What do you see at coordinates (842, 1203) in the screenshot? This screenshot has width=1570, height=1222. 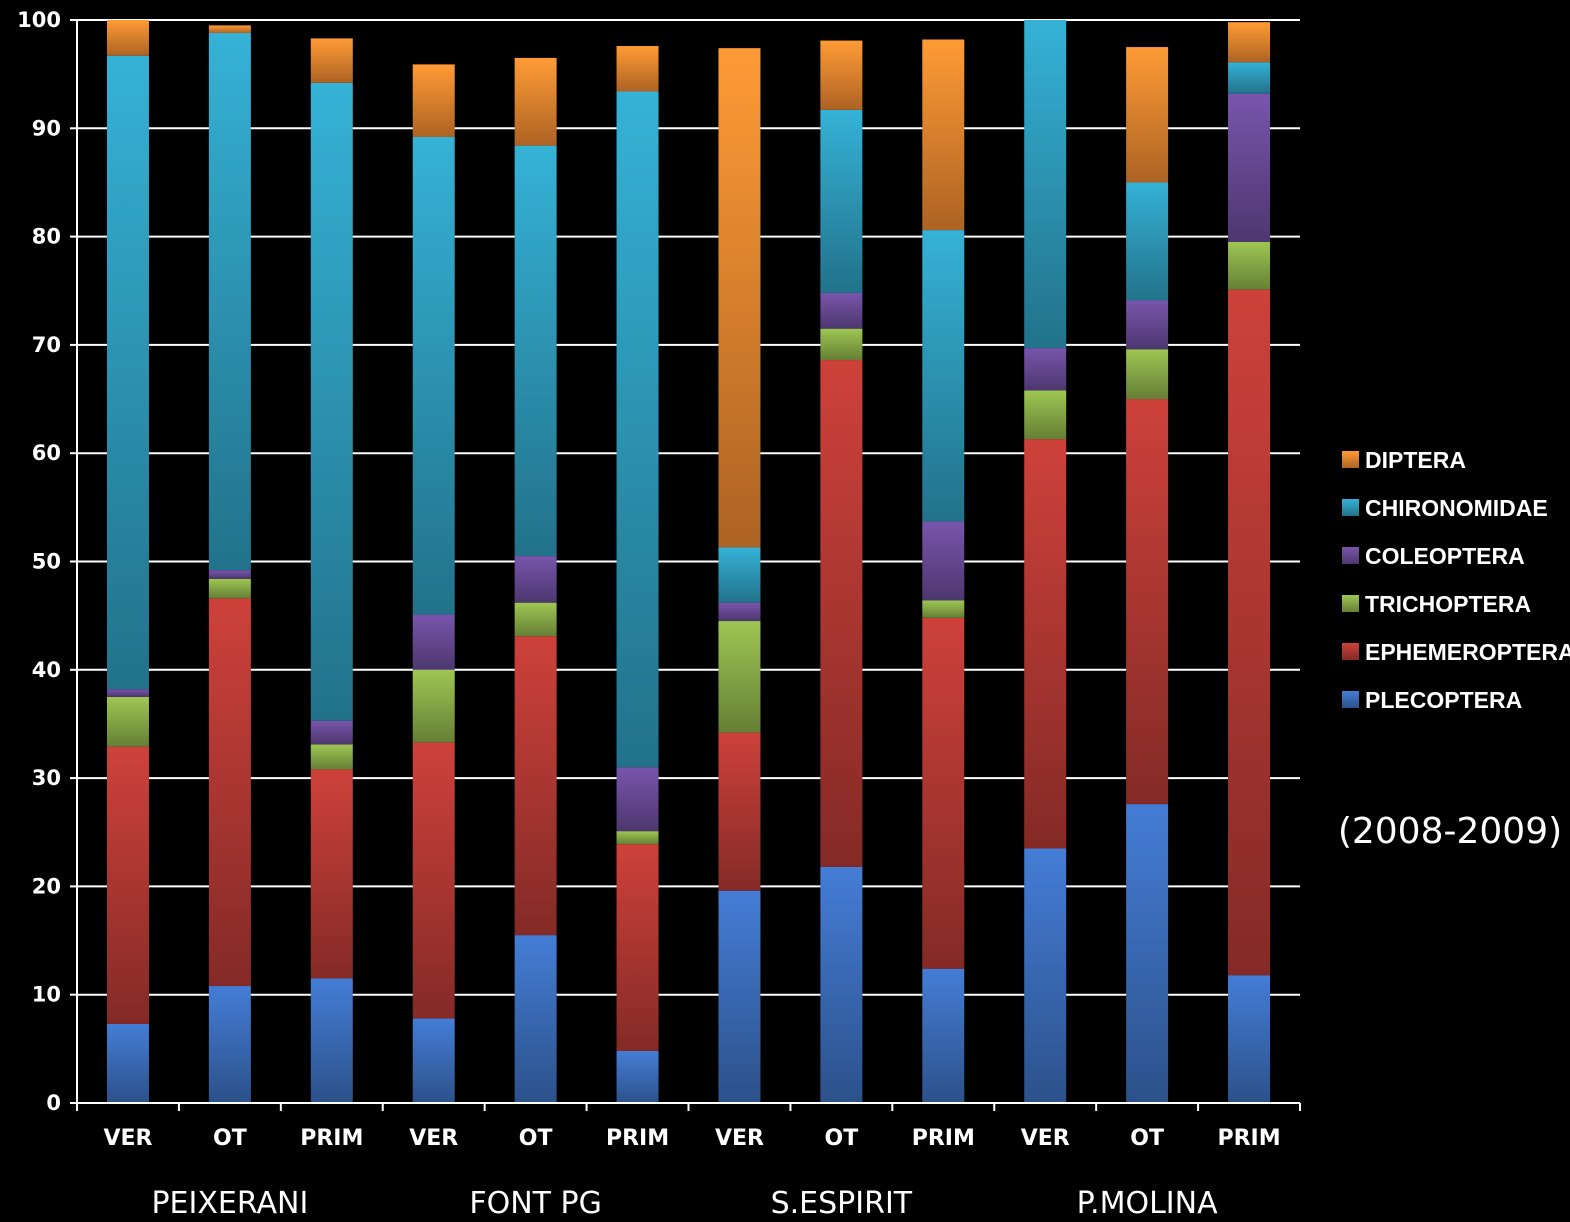 I see `group-label: S.ESPIRIT` at bounding box center [842, 1203].